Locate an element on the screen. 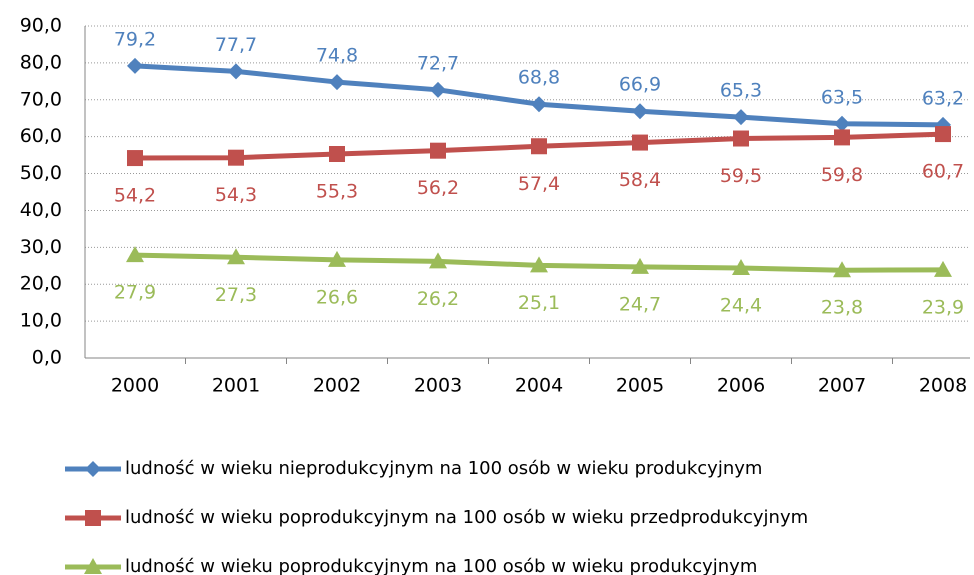  x-tick-label: 2002 is located at coordinates (337, 386).